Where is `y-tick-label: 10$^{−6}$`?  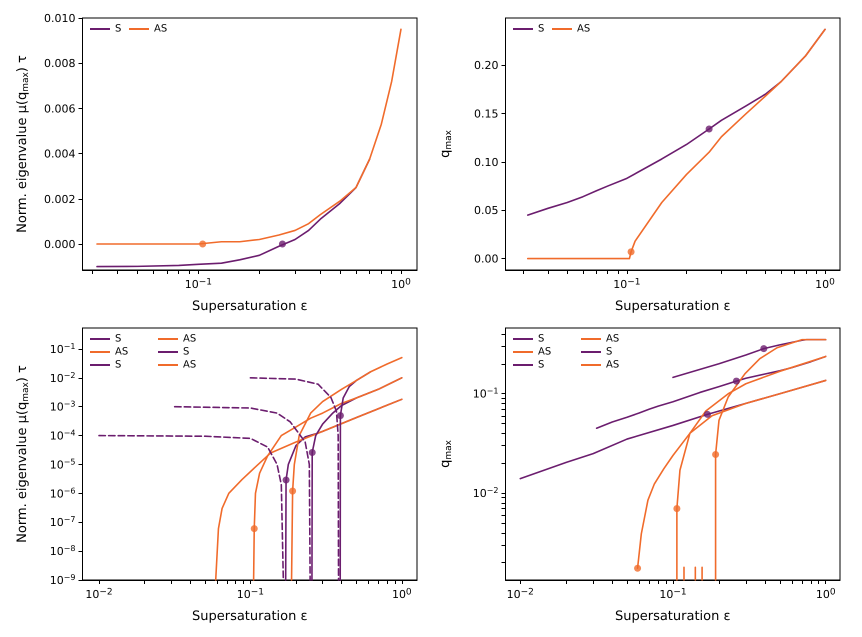
y-tick-label: 10$^{−6}$ is located at coordinates (63, 493).